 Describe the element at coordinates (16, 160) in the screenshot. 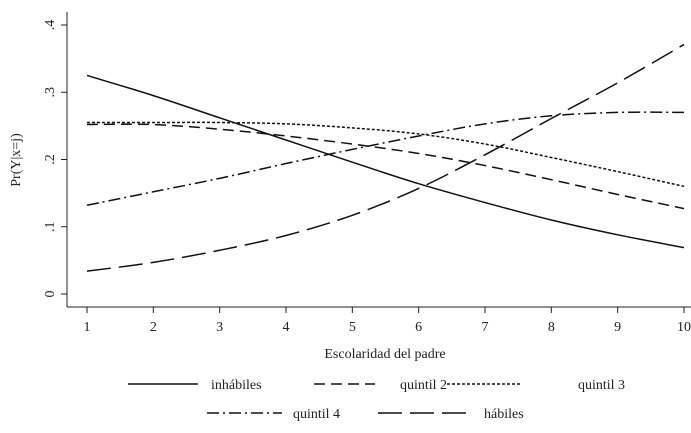

I see `y-axis-label: Pr(Y|x=j)` at that location.